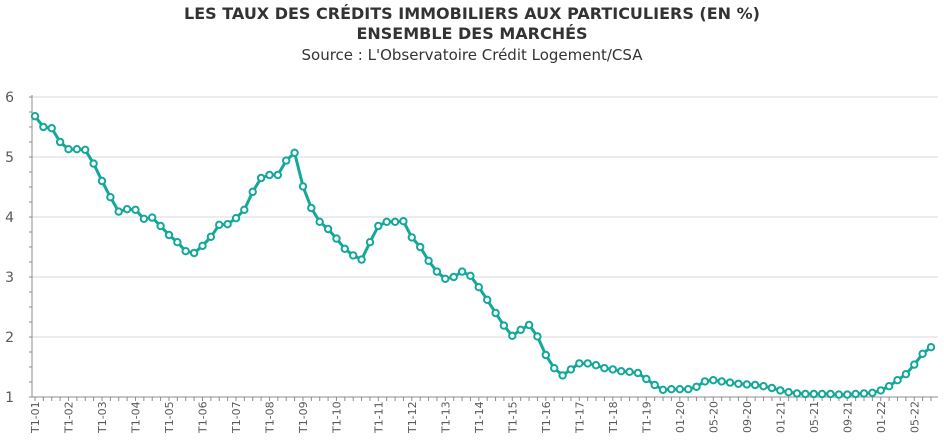  Describe the element at coordinates (9, 278) in the screenshot. I see `y-tick-label: 3` at that location.